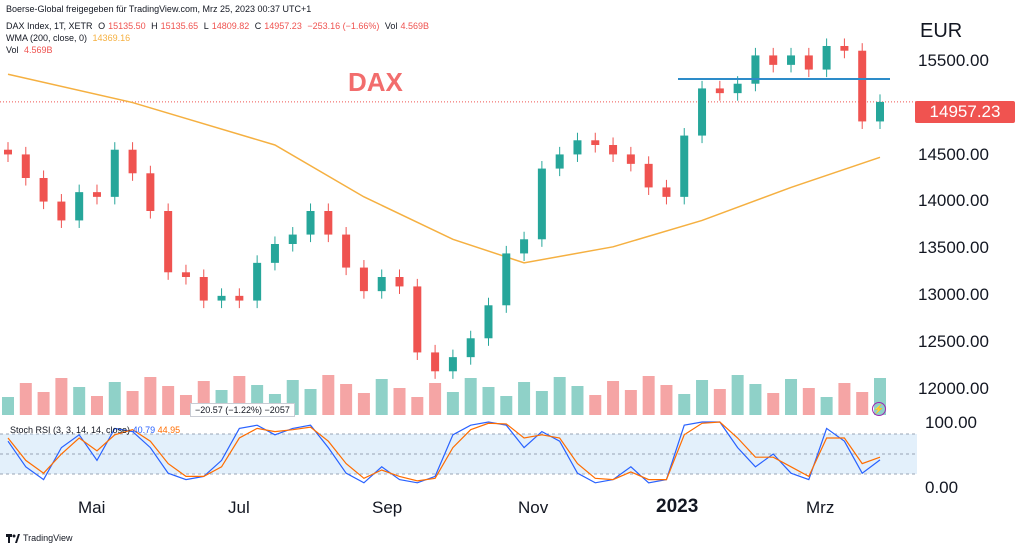 The height and width of the screenshot is (550, 1024). I want to click on open-value: 15135.50, so click(127, 26).